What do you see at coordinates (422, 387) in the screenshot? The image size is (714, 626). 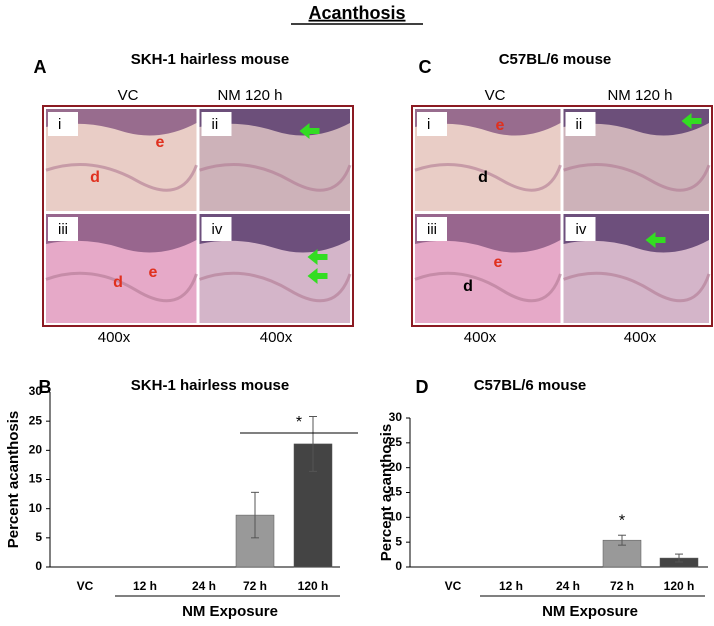 I see `panel-letter: D` at bounding box center [422, 387].